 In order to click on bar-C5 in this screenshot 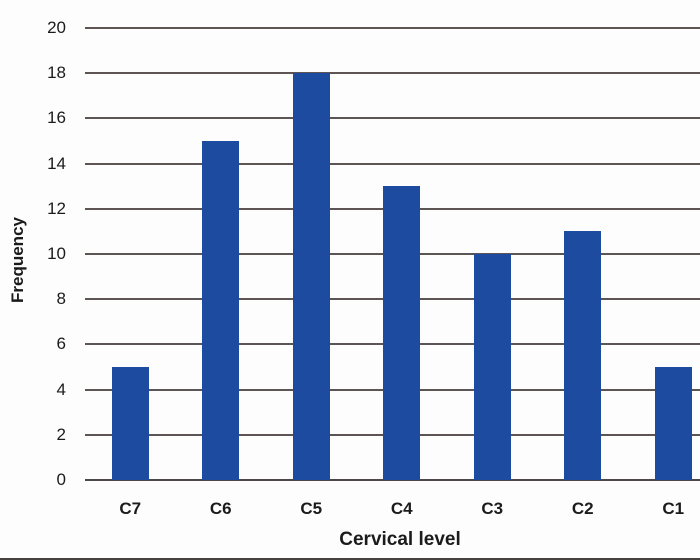, I will do `click(311, 276)`.